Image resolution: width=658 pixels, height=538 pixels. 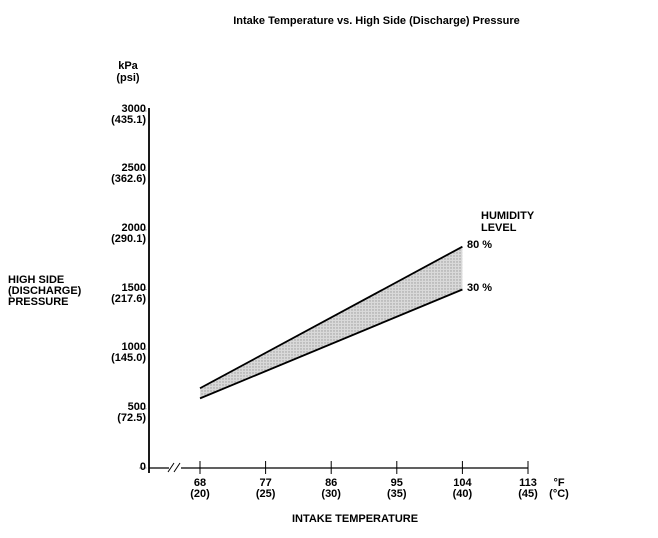 What do you see at coordinates (355, 519) in the screenshot?
I see `x-axis-title: INTAKE TEMPERATURE` at bounding box center [355, 519].